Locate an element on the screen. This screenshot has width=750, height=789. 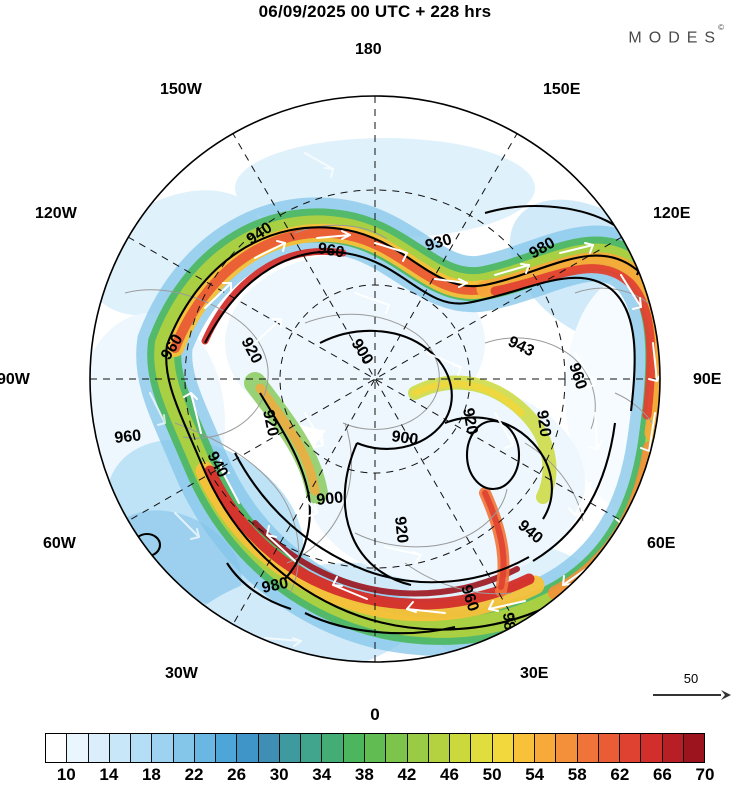
colorbar-tick-70: 70 is located at coordinates (705, 774).